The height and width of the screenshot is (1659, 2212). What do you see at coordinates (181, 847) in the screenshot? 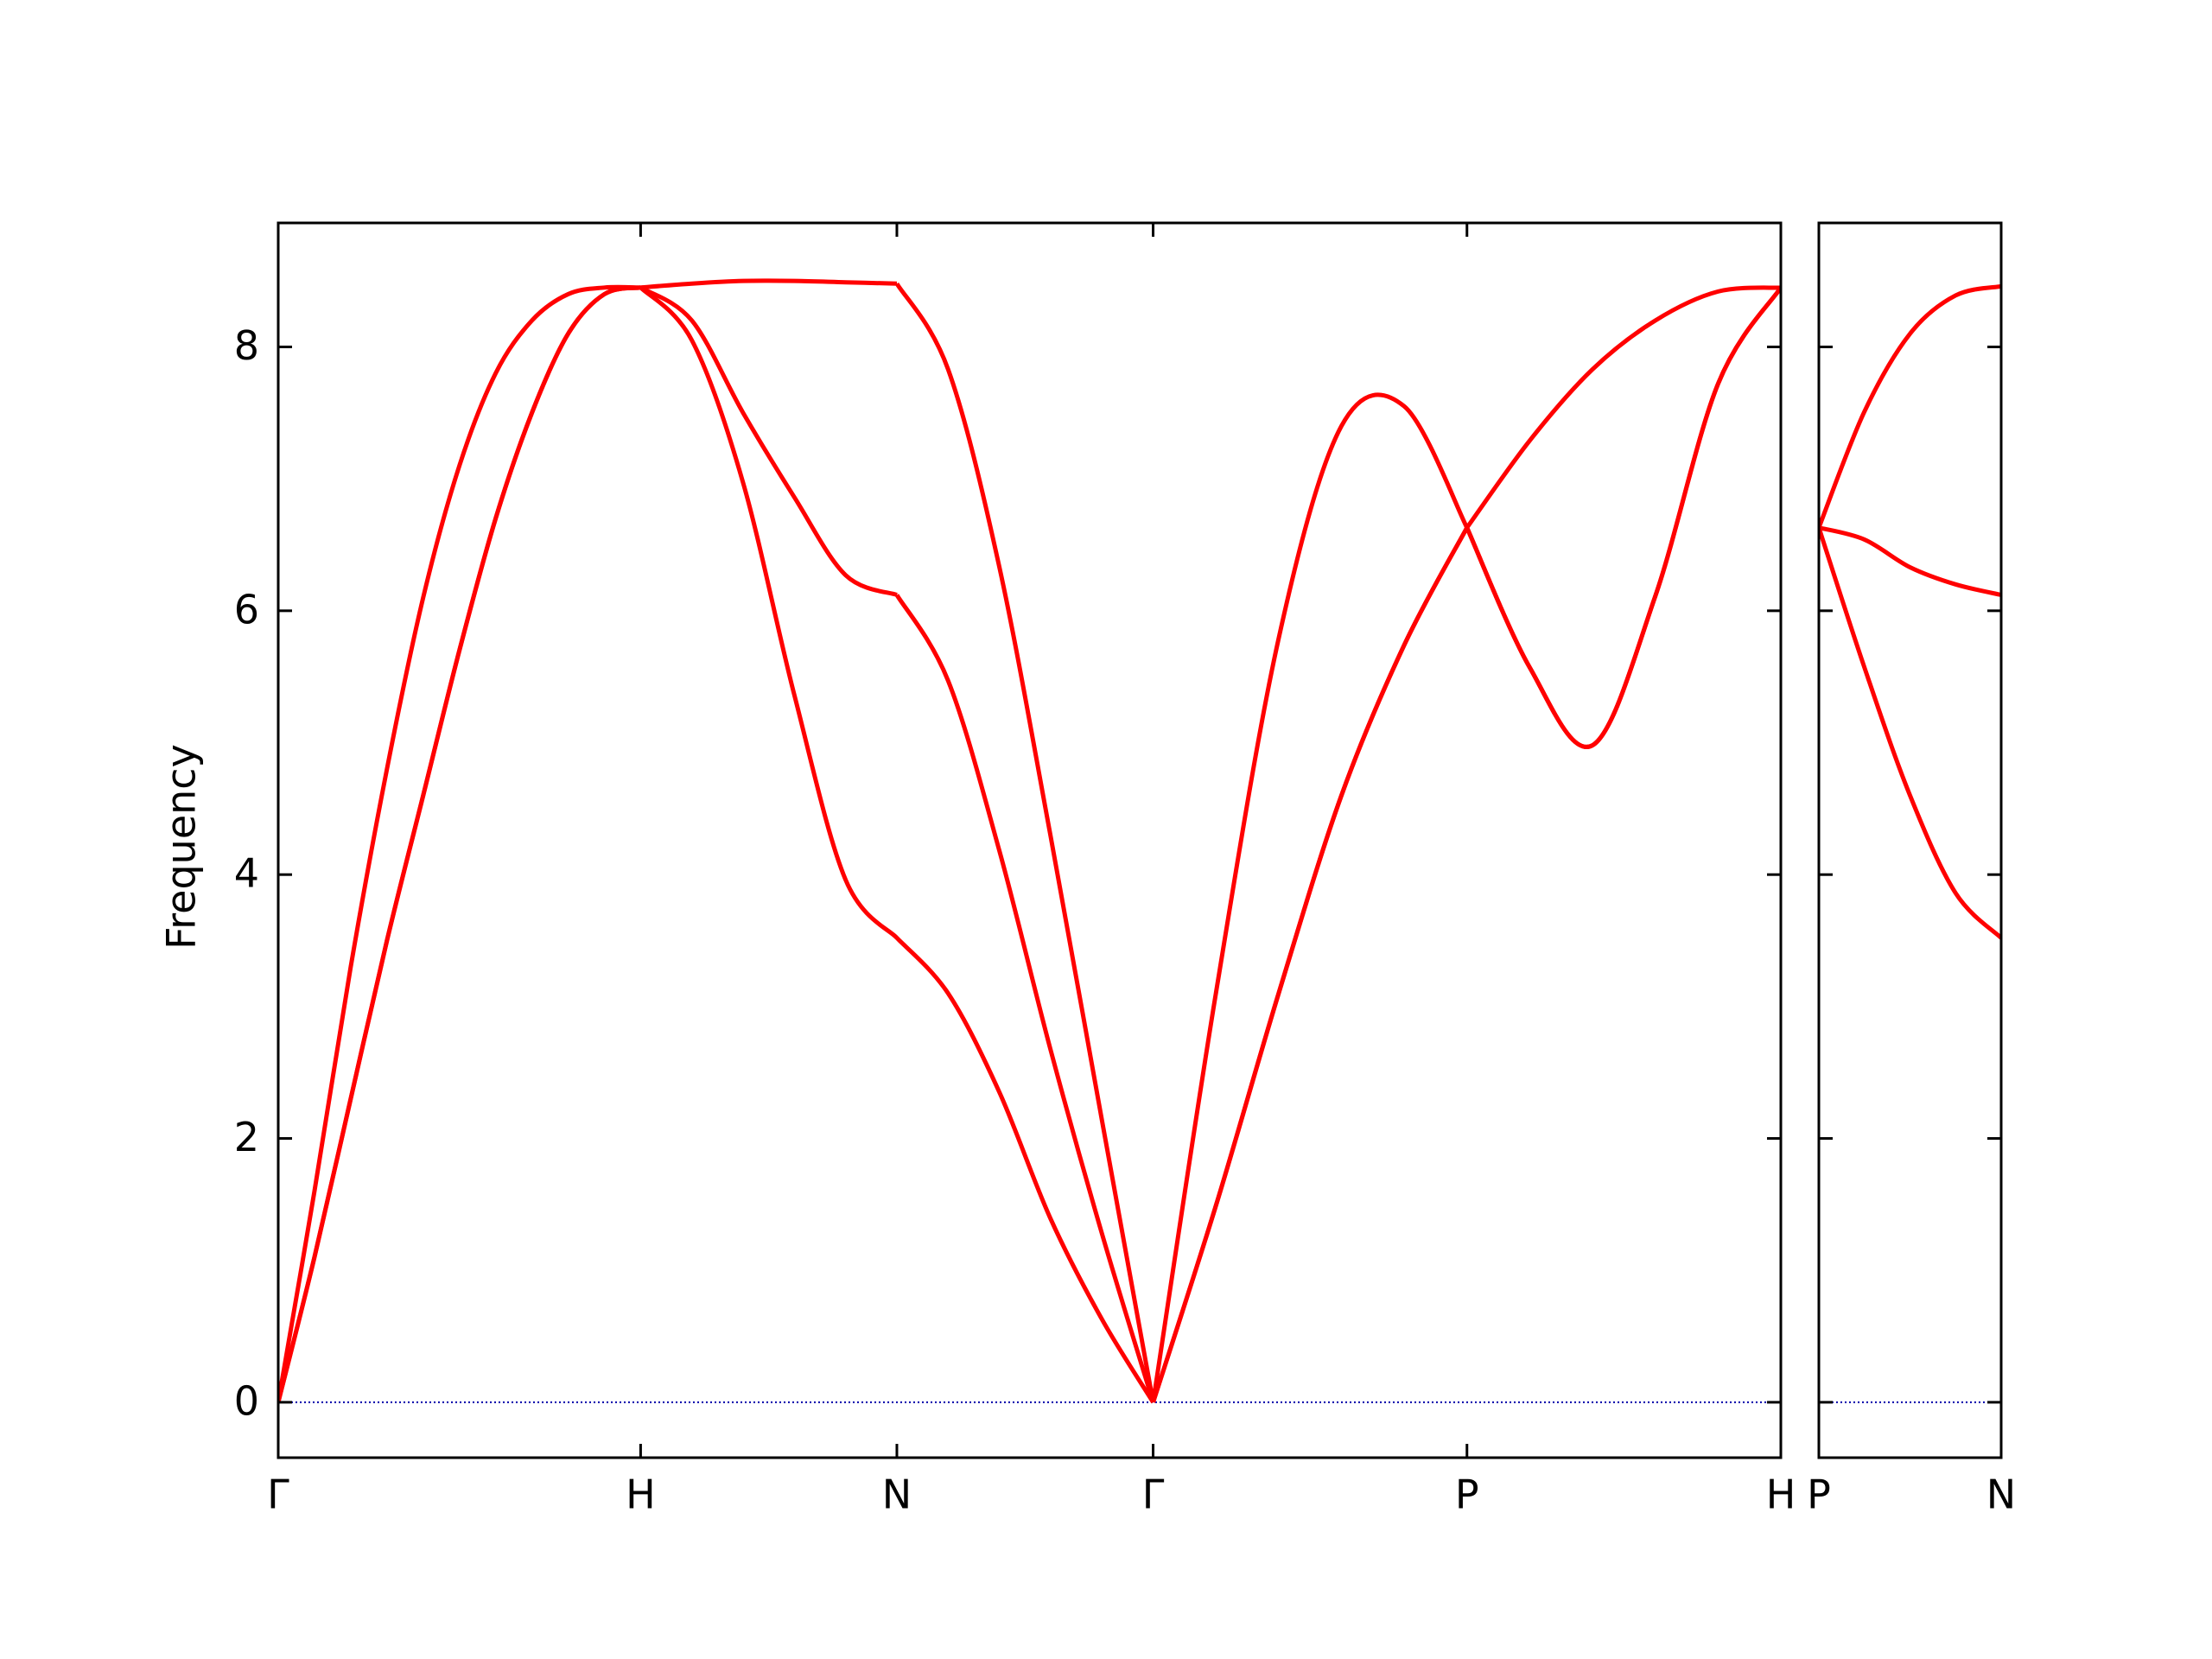
I see `y-axis-label: Frequency` at bounding box center [181, 847].